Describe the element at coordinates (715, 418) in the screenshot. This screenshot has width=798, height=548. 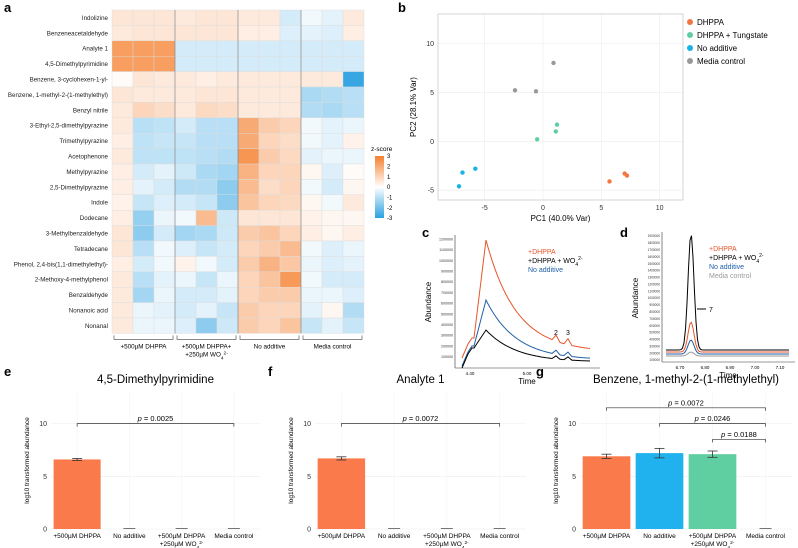
I see `bar-significance-value: = 0.0246` at that location.